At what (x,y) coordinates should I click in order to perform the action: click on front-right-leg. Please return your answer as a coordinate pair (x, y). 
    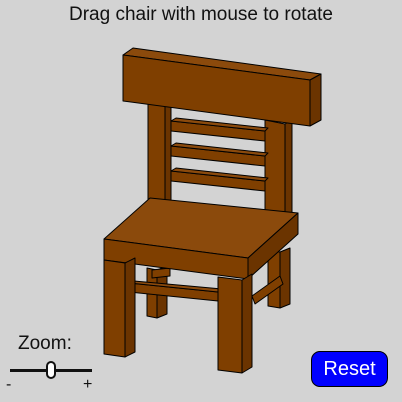
    Looking at the image, I should click on (235, 323).